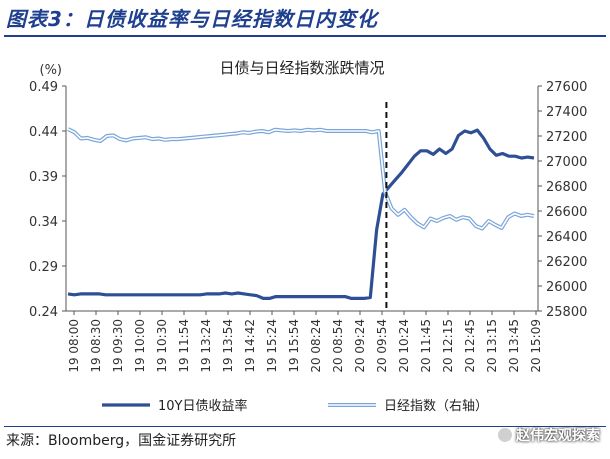 This screenshot has width=610, height=459. Describe the element at coordinates (436, 406) in the screenshot. I see `legend-label: 日经指数（右轴）` at that location.